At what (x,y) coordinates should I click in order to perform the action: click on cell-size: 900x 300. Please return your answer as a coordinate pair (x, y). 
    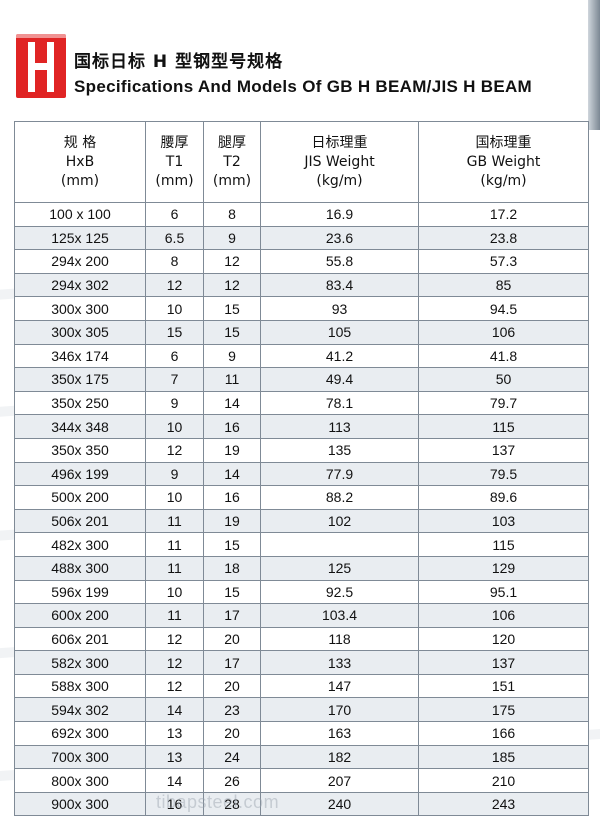
    Looking at the image, I should click on (80, 804).